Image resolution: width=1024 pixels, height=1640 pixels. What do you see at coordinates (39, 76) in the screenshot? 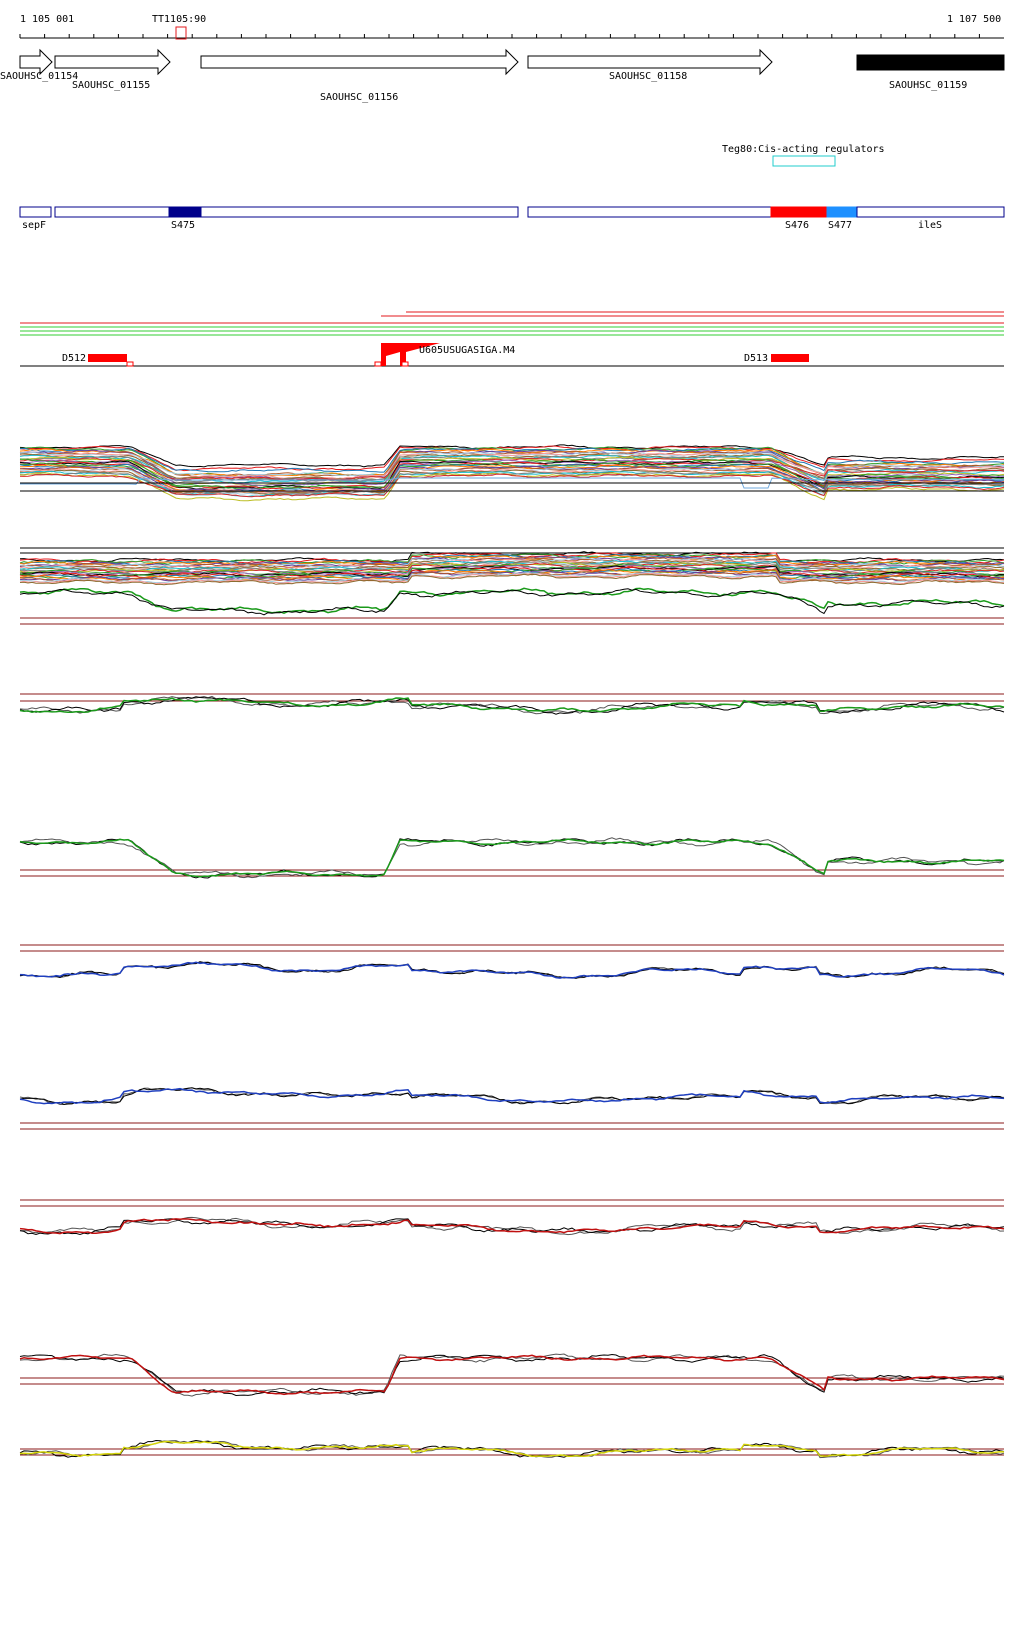
I see `gene-label-saouhsc-01154: SAOUHSC_01154` at bounding box center [39, 76].